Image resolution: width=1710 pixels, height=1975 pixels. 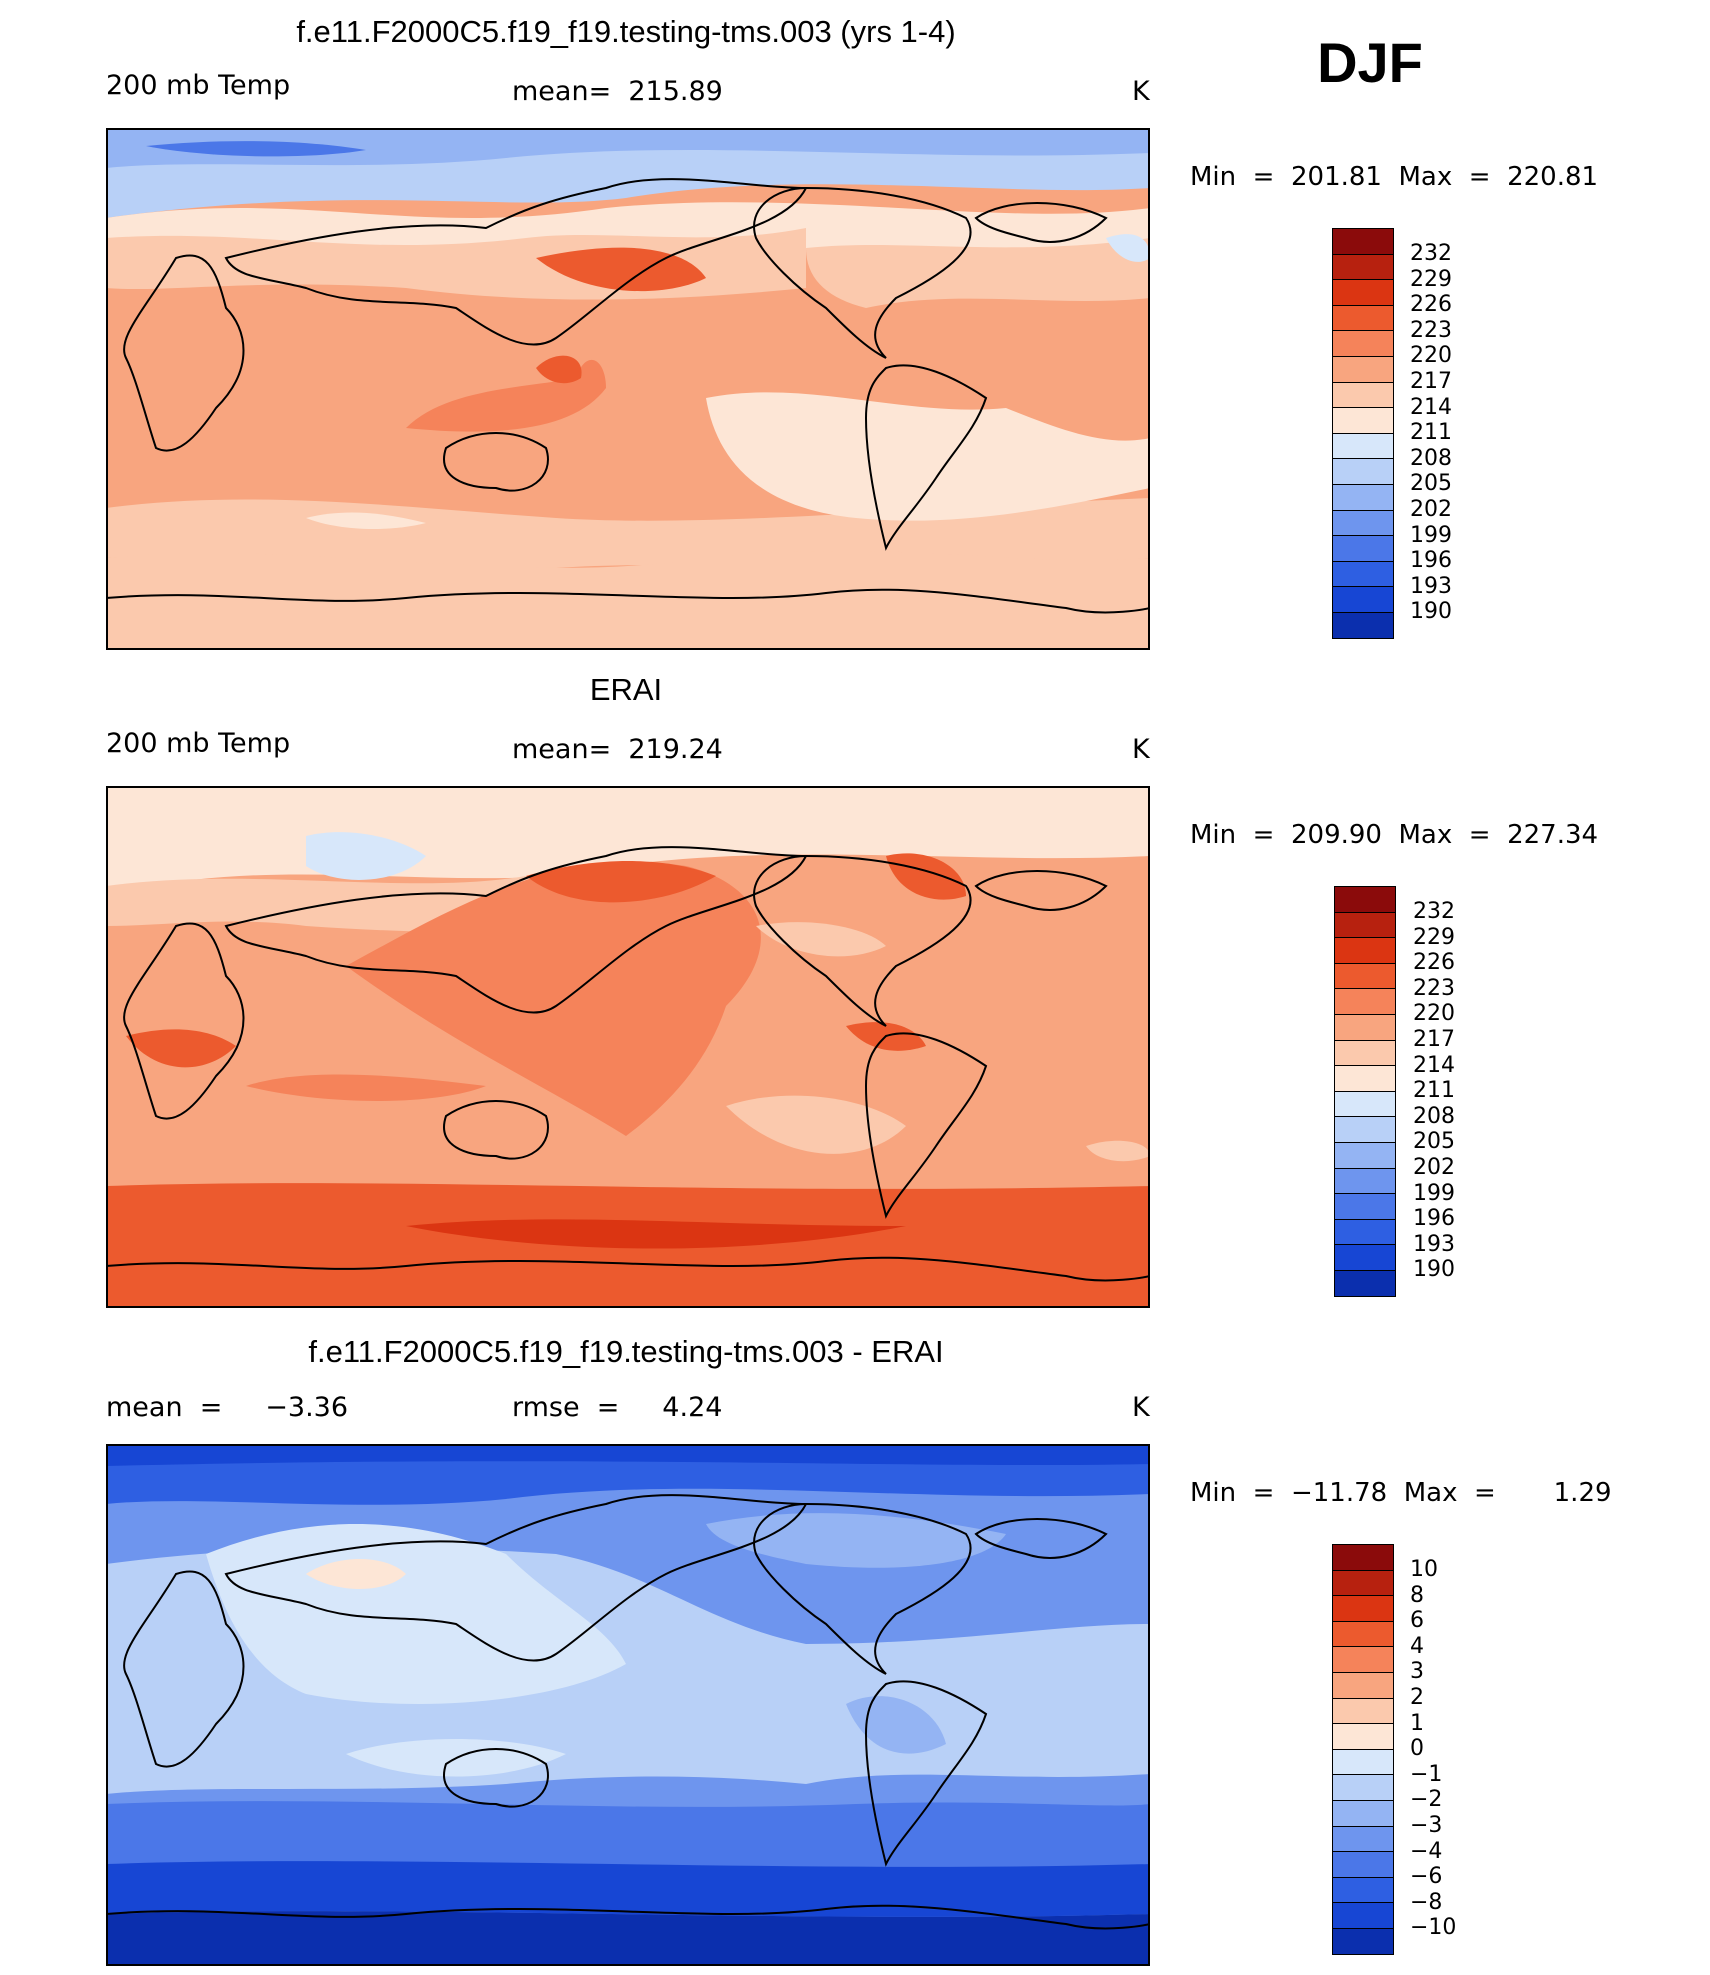 What do you see at coordinates (184, 1669) in the screenshot?
I see `africa-outline` at bounding box center [184, 1669].